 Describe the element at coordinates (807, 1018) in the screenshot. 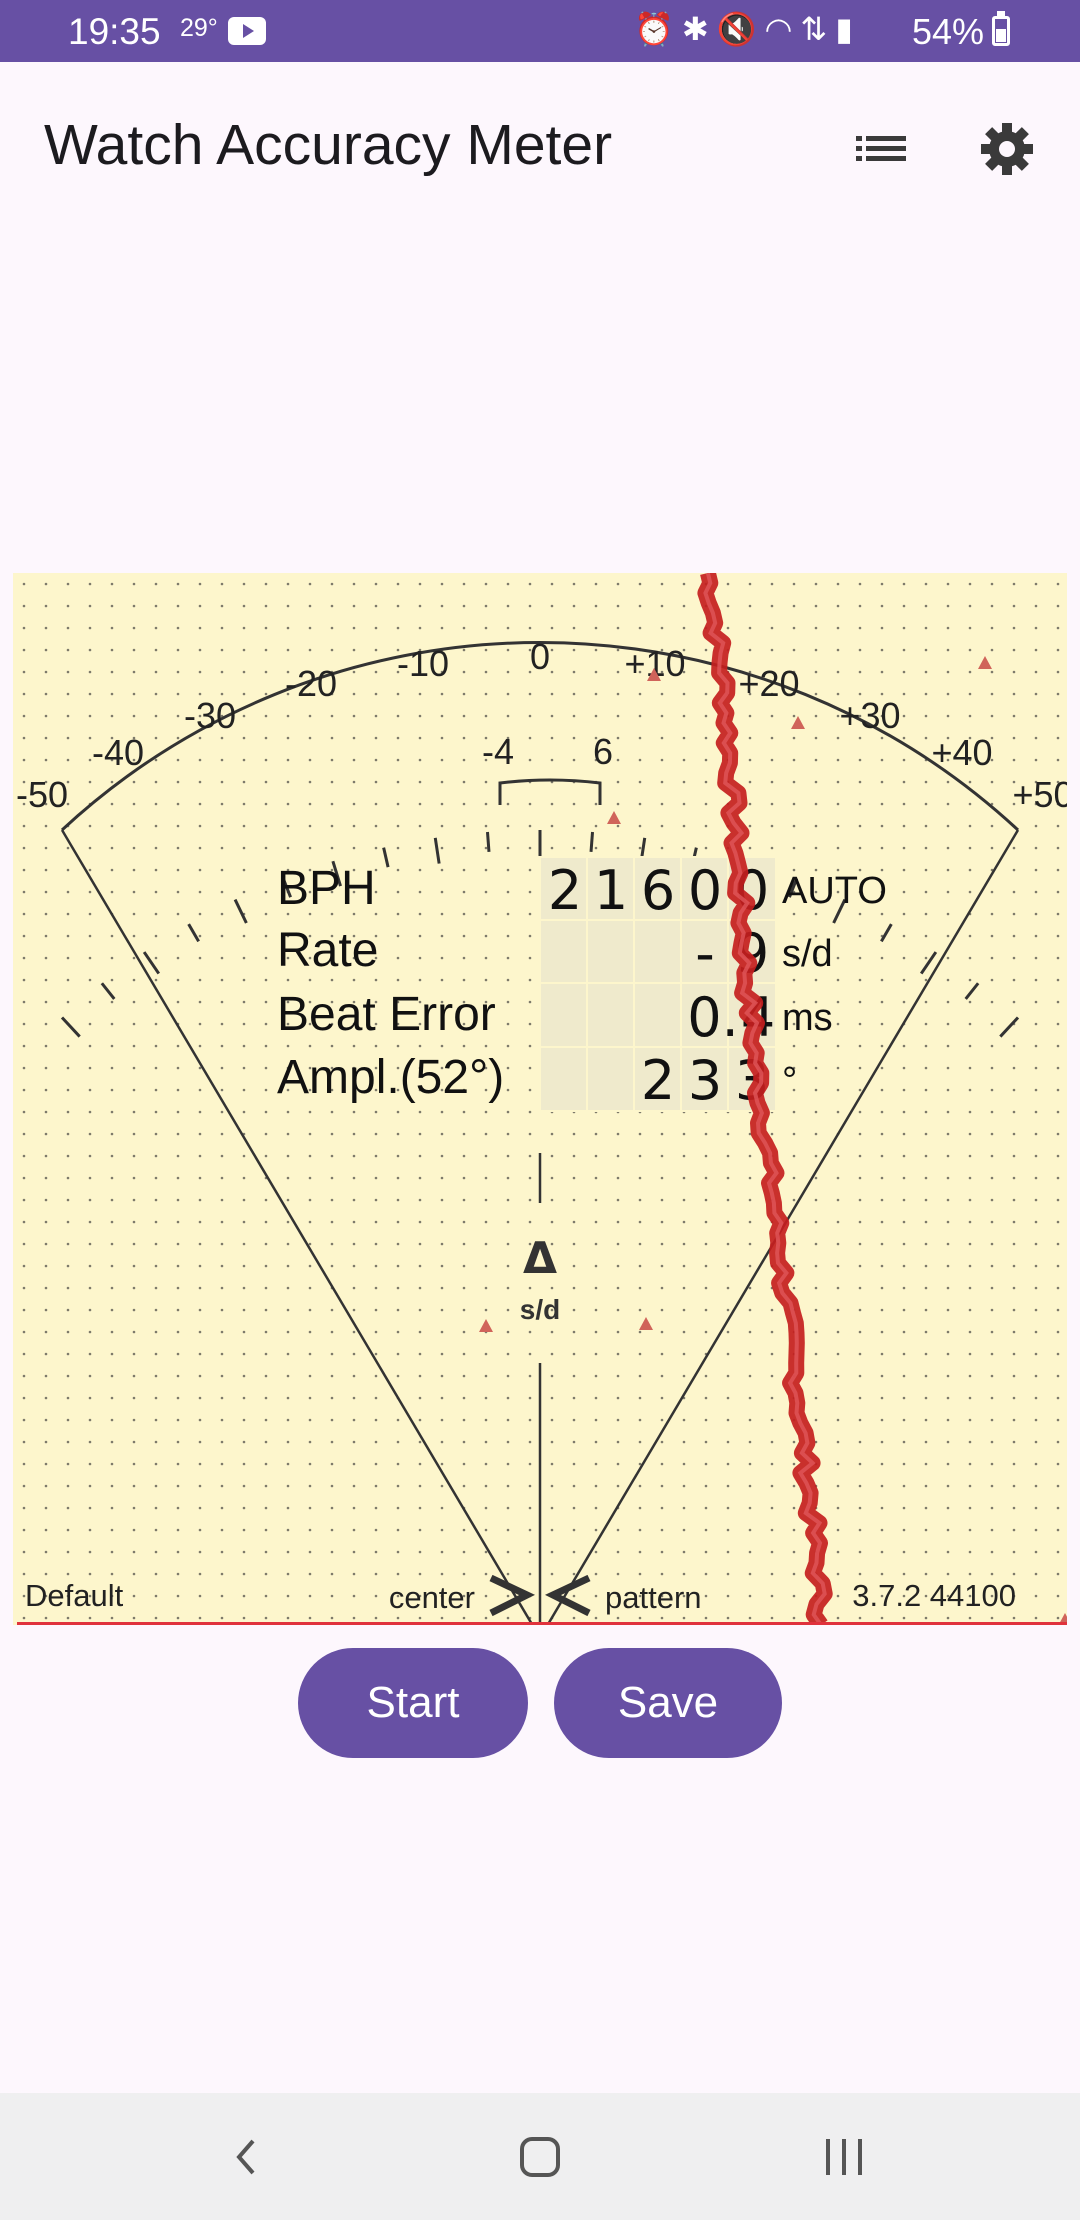

I see `beat-error-unit: ms` at that location.